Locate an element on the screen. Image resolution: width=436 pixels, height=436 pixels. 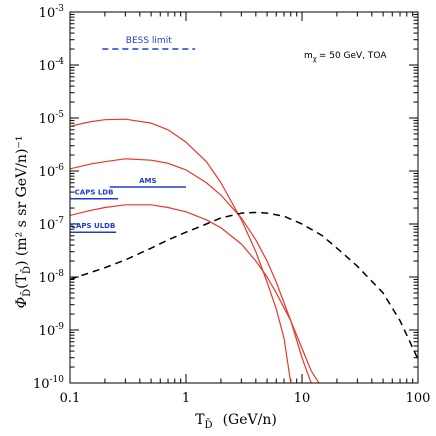
y-tick-exponent: -5 is located at coordinates (59, 115).